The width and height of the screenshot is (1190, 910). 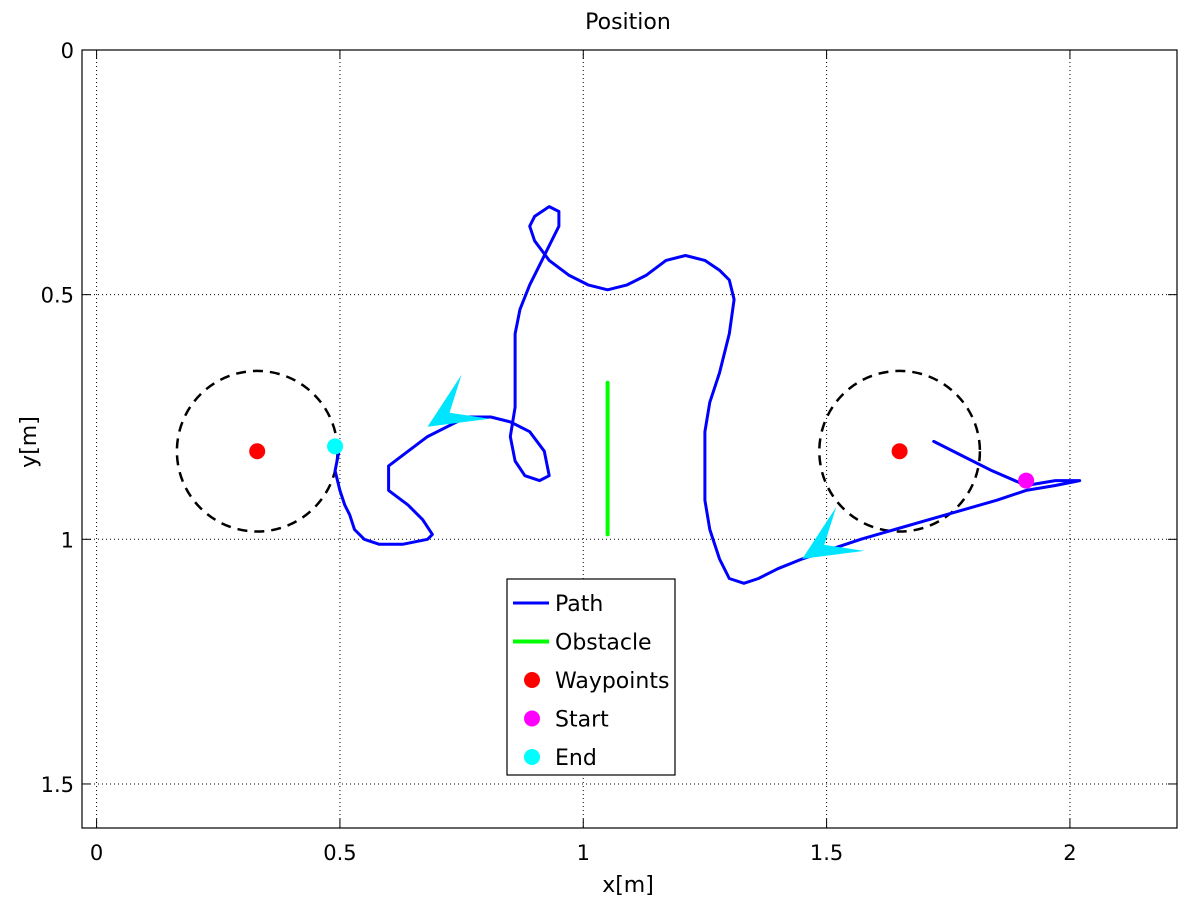 What do you see at coordinates (57, 785) in the screenshot?
I see `y-tick-label-3: 1.5` at bounding box center [57, 785].